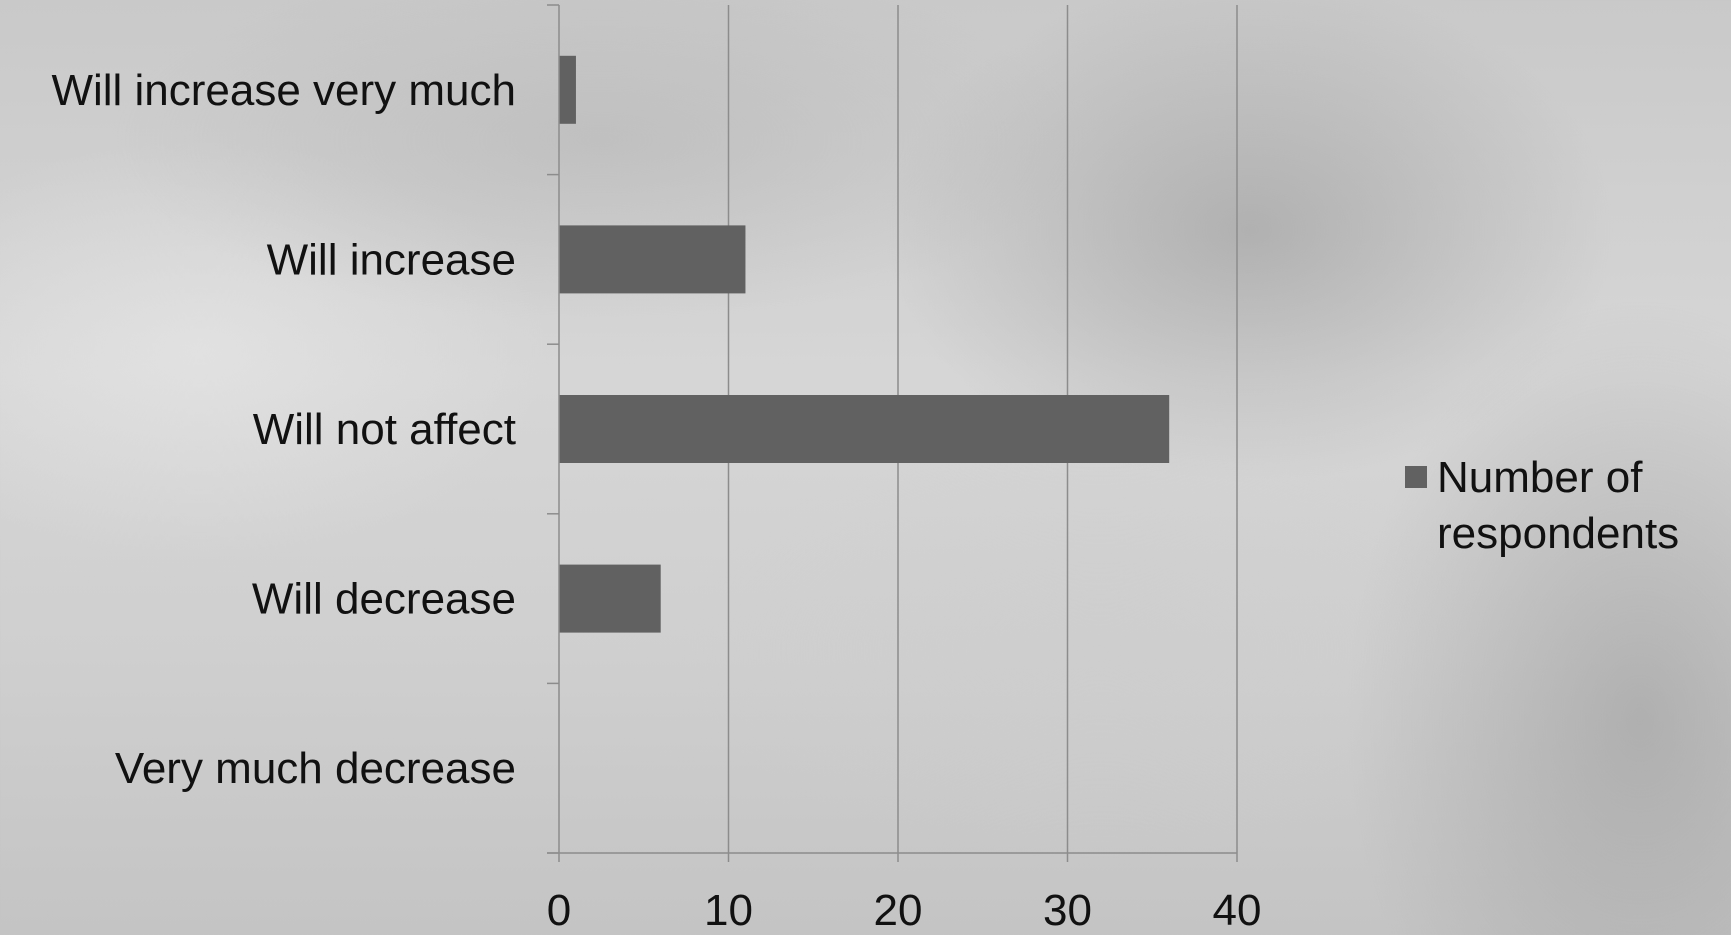 This screenshot has width=1731, height=935. I want to click on bar-will-increase, so click(652, 259).